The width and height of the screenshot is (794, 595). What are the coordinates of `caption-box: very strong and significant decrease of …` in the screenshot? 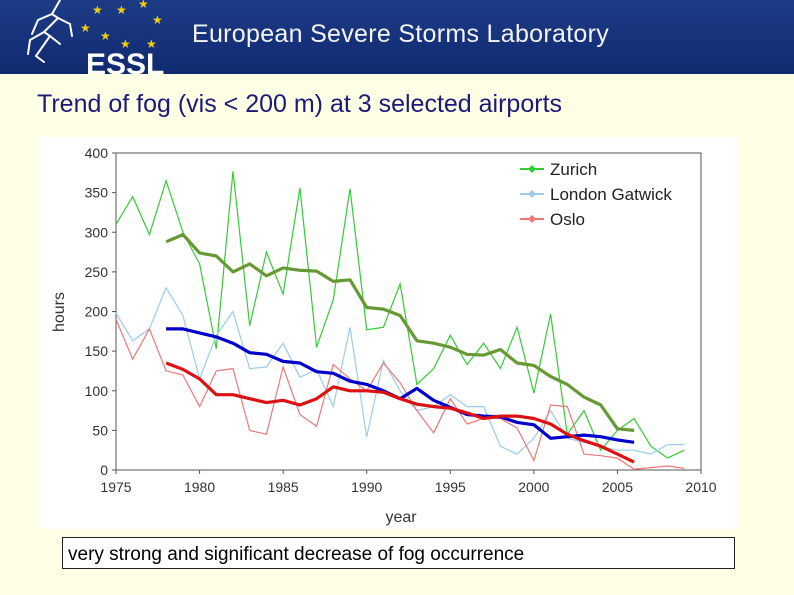 It's located at (398, 553).